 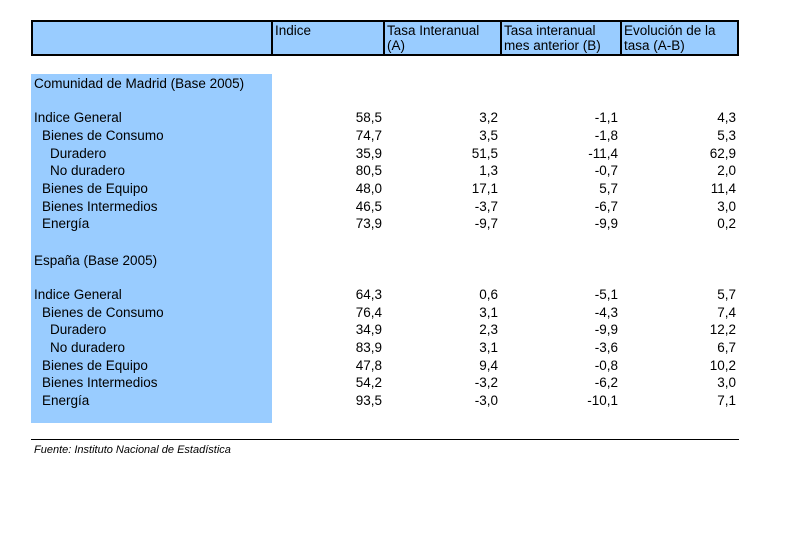 What do you see at coordinates (152, 38) in the screenshot?
I see `header-cell-blank` at bounding box center [152, 38].